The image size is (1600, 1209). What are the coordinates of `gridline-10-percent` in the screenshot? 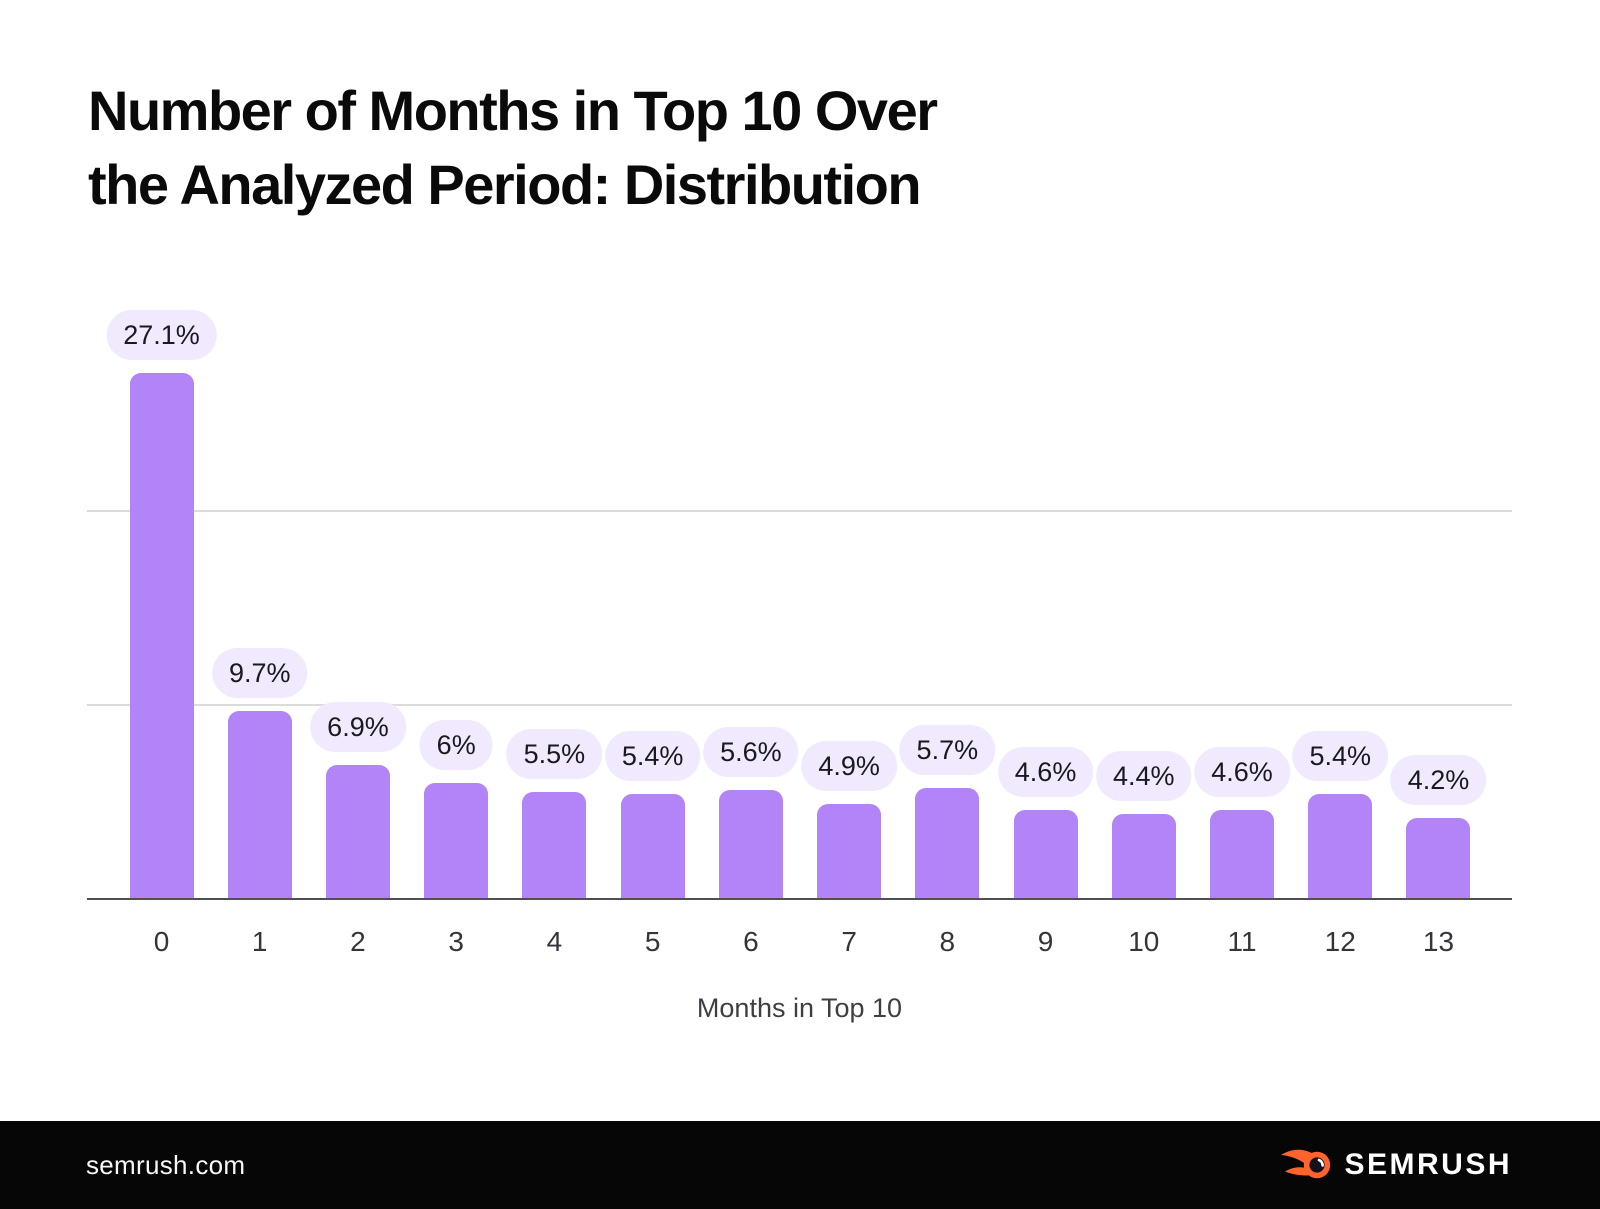 It's located at (799, 705).